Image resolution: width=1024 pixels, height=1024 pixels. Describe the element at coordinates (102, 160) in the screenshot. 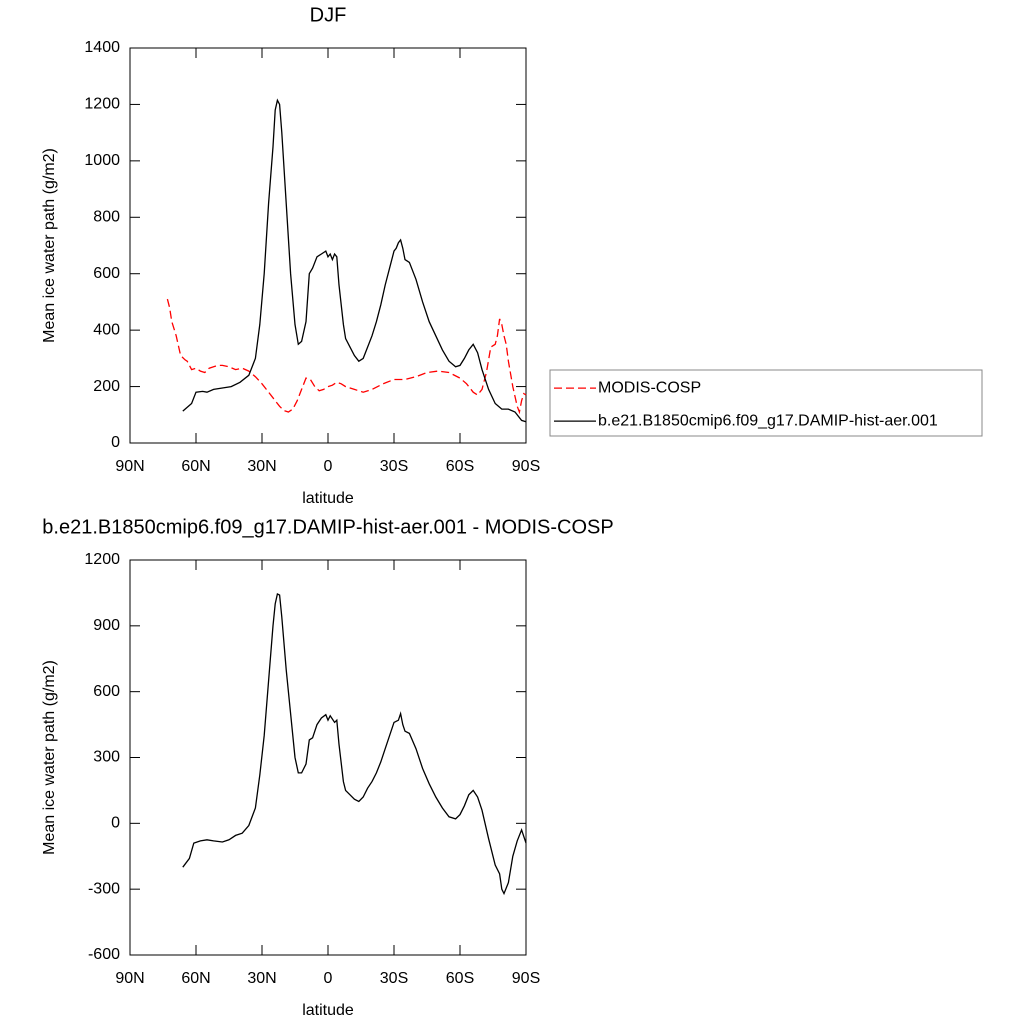

I see `y-tick-label: 1000` at that location.